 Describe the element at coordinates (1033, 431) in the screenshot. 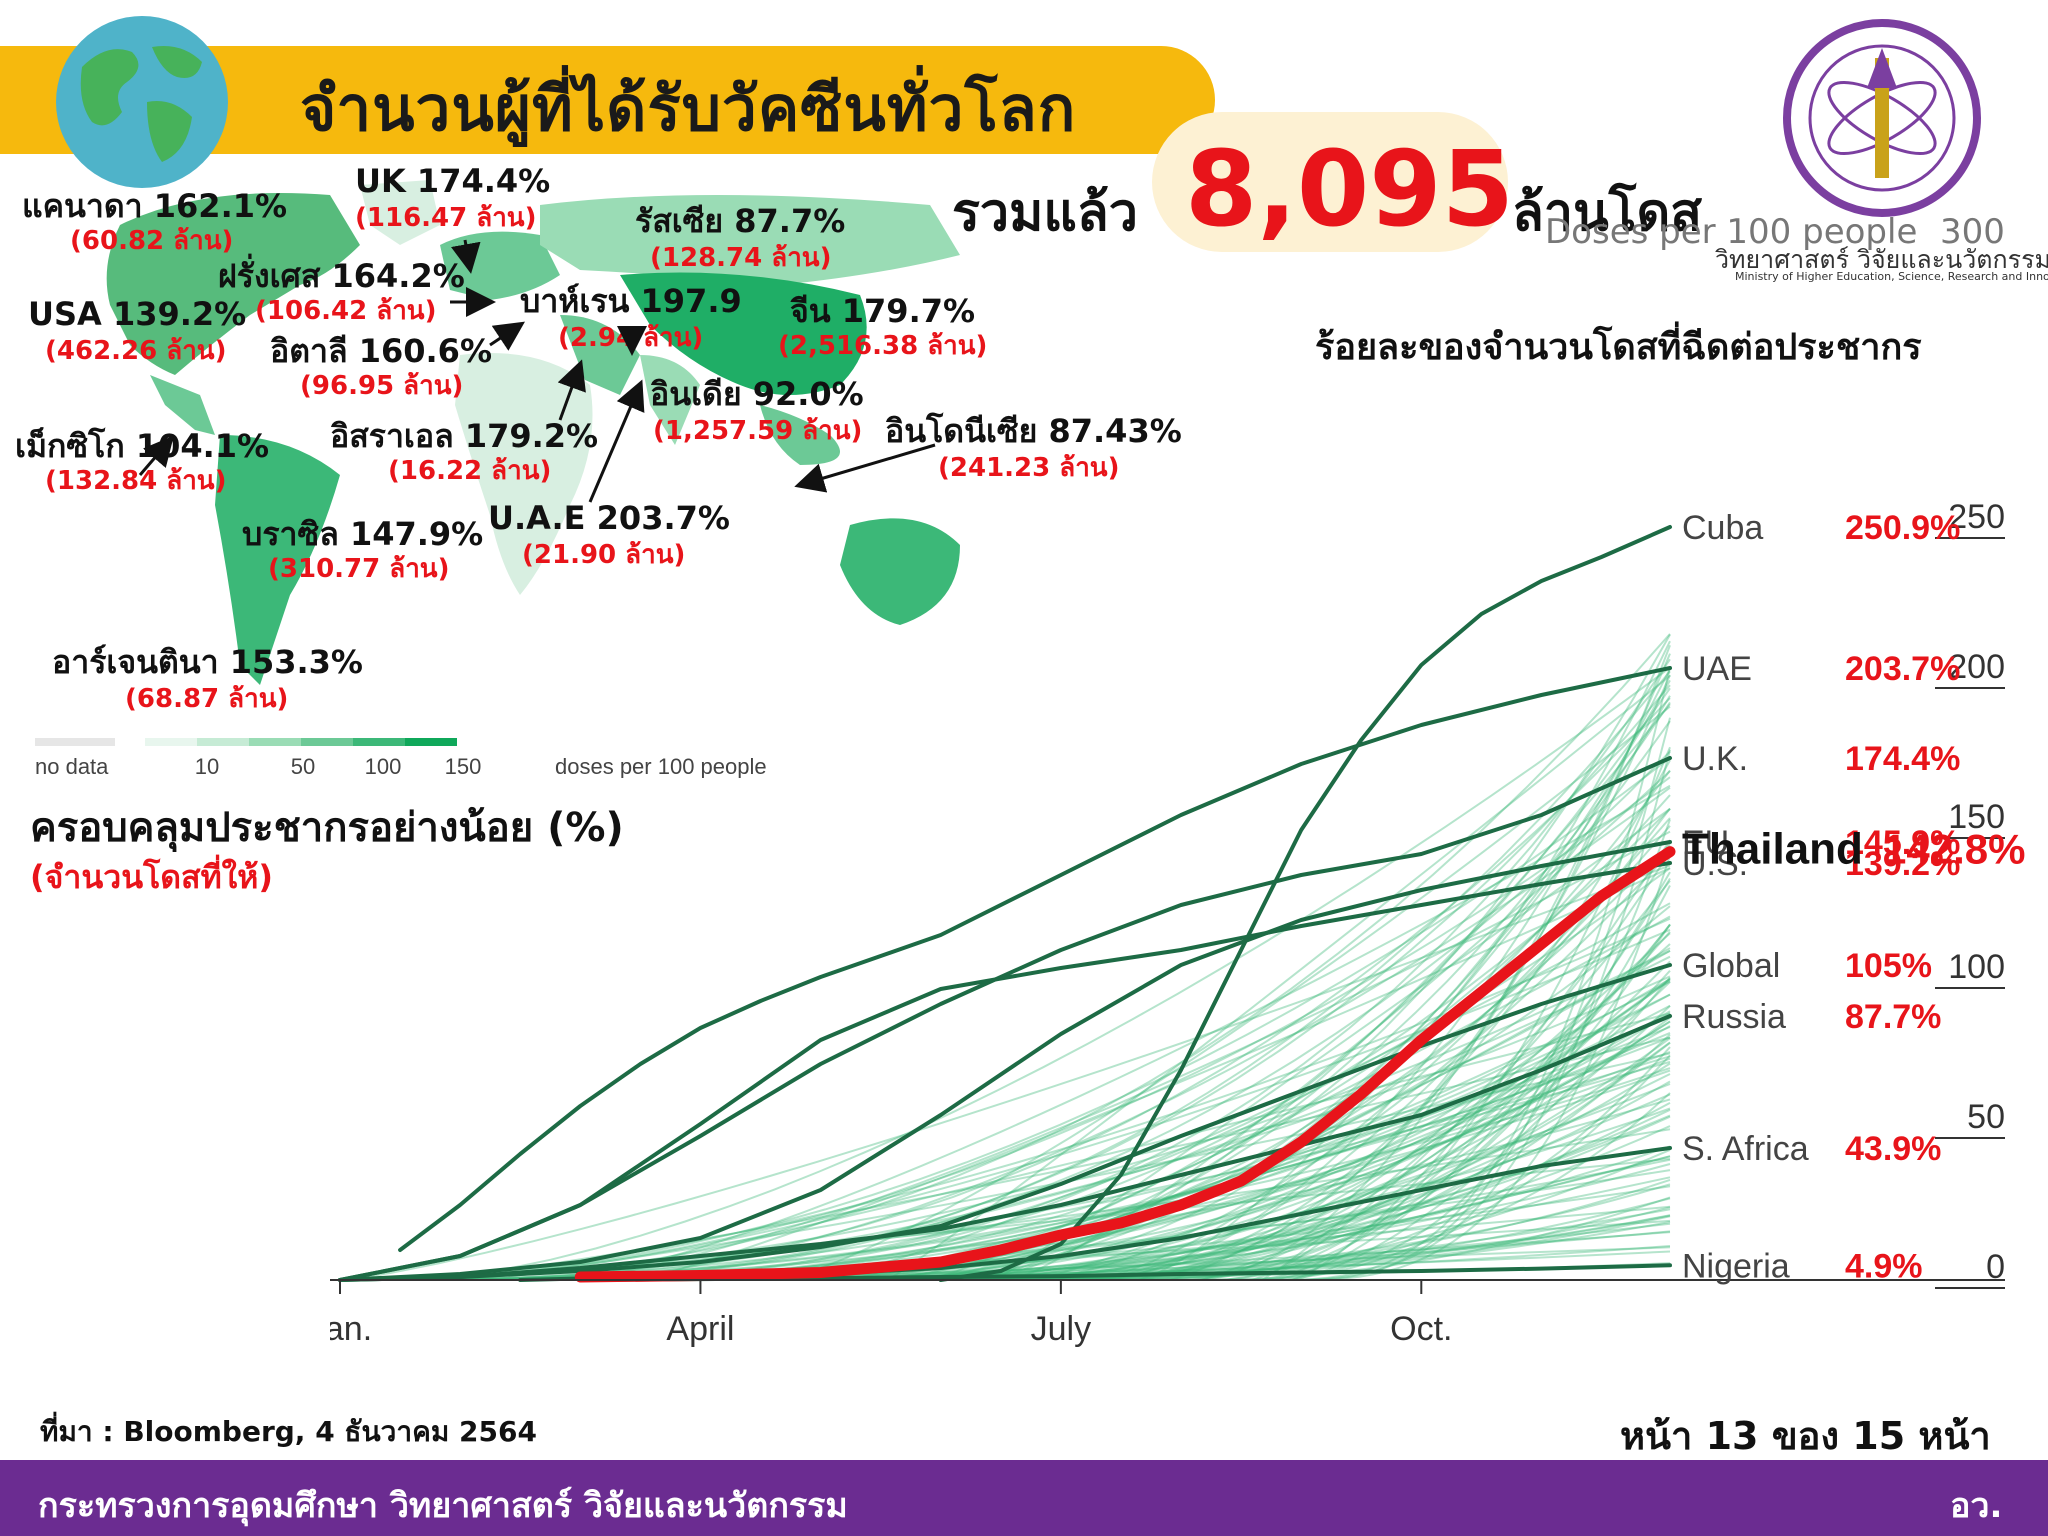

I see `map-label-indonesia: อินโดนีเซีย 87.43%` at that location.